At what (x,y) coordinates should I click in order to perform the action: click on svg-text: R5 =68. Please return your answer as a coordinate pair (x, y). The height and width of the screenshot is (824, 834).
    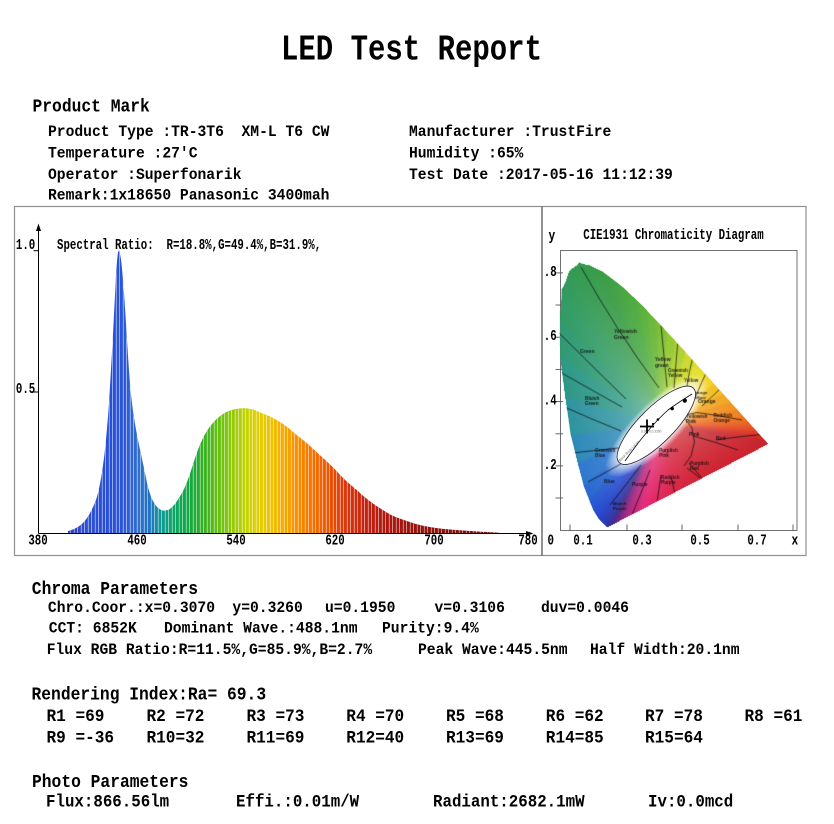
    Looking at the image, I should click on (475, 718).